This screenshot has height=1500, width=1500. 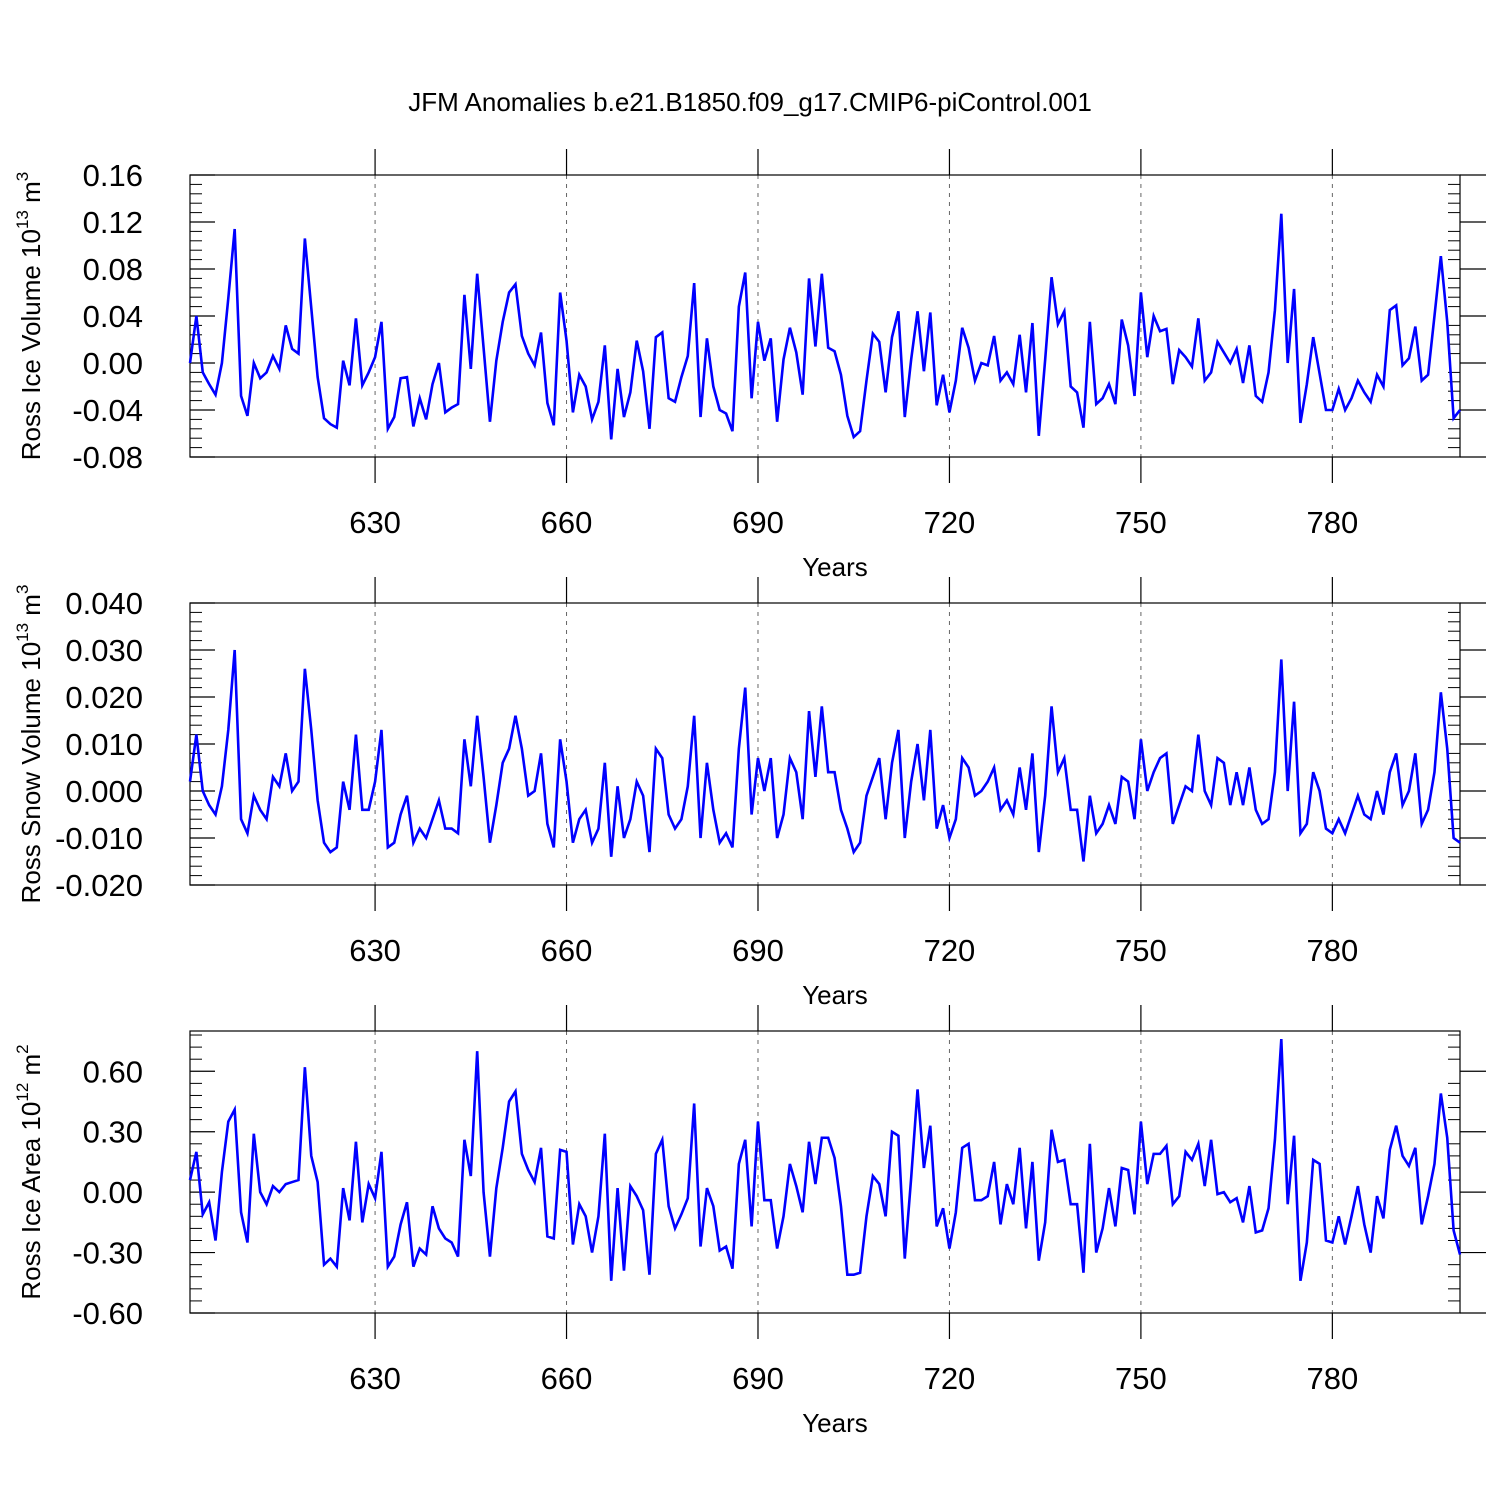 I want to click on y-tick-label: 0.12, so click(x=113, y=222).